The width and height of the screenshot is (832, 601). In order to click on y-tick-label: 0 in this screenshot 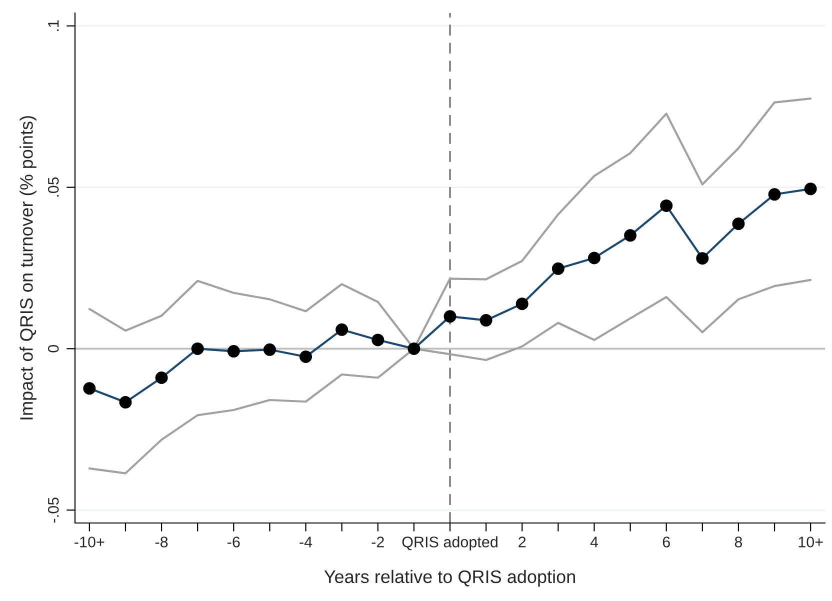, I will do `click(53, 348)`.